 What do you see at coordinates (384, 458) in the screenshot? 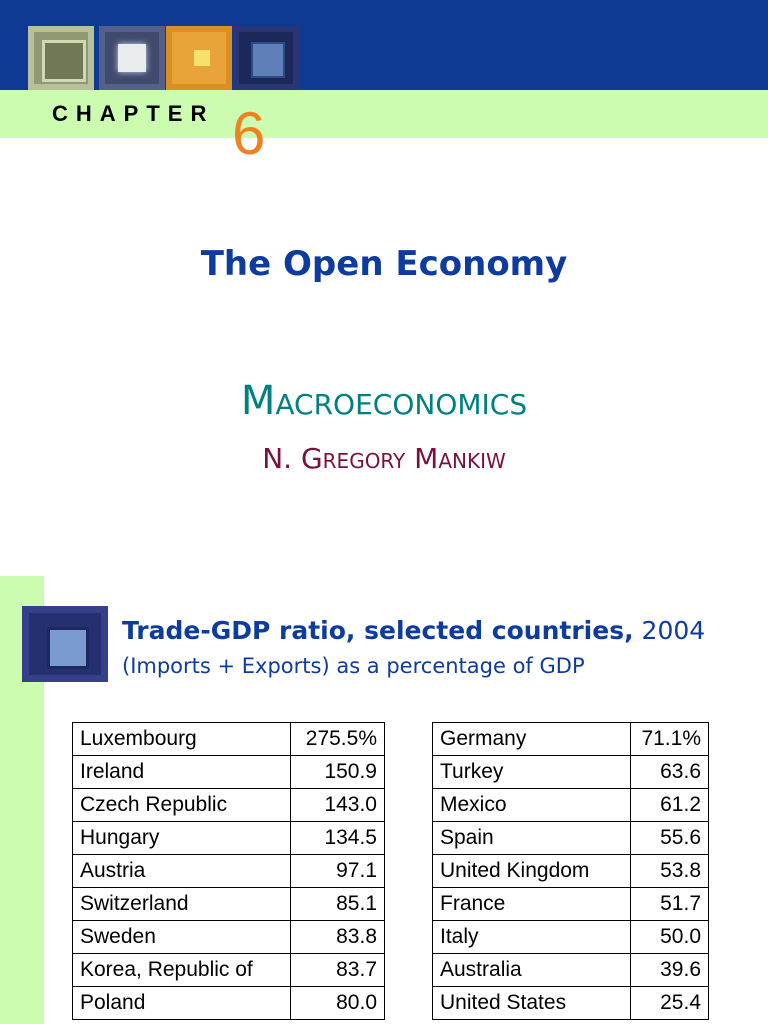
I see `author-name: N. Gregory Mankiw` at bounding box center [384, 458].